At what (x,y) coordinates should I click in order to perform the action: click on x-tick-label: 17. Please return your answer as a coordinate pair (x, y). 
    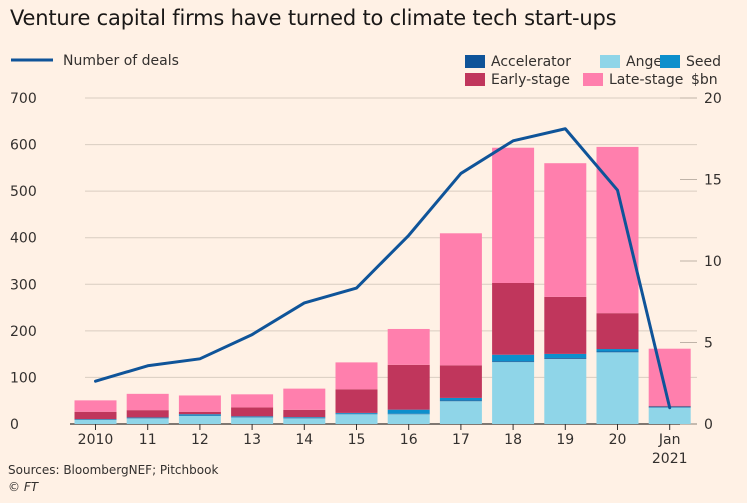
    Looking at the image, I should click on (461, 440).